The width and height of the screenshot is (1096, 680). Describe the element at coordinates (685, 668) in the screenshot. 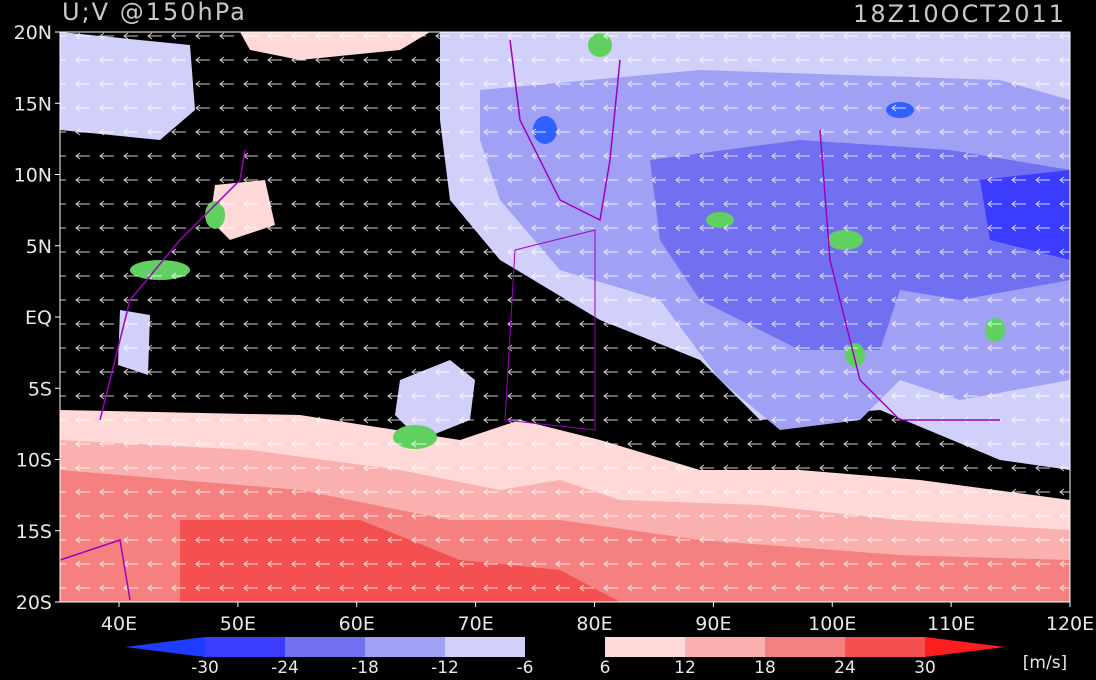

I see `colorbar-label: 12` at that location.